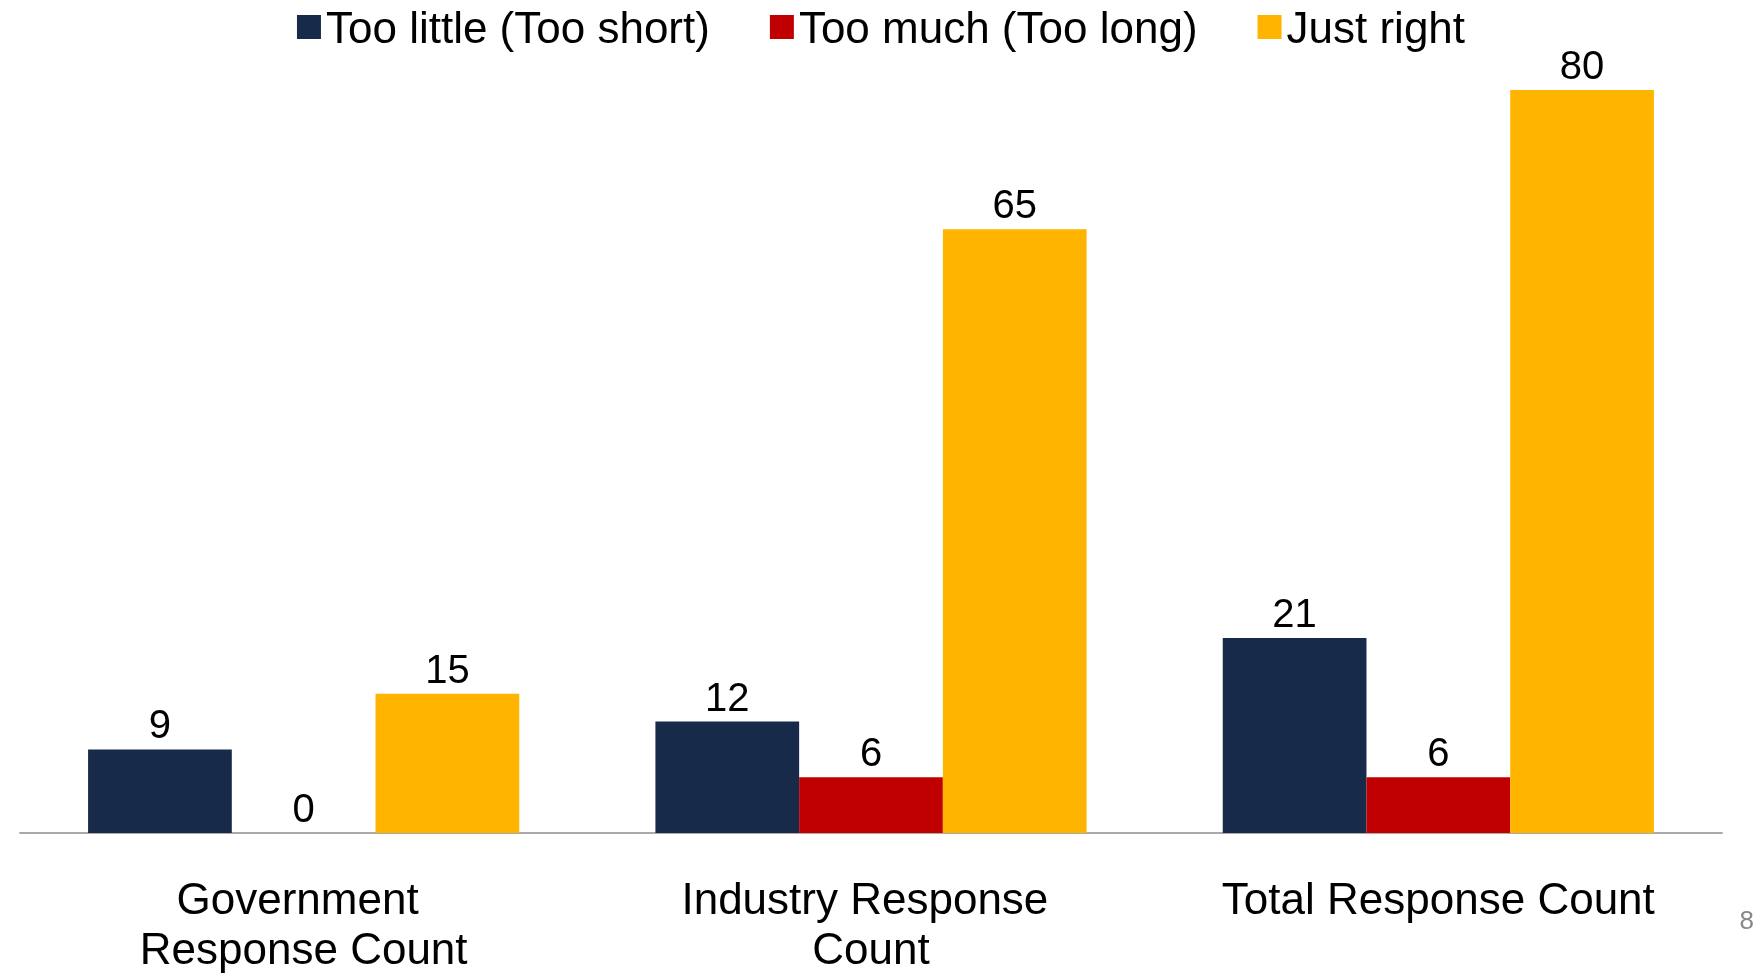 The height and width of the screenshot is (973, 1762). Describe the element at coordinates (727, 696) in the screenshot. I see `data-label: 12` at that location.